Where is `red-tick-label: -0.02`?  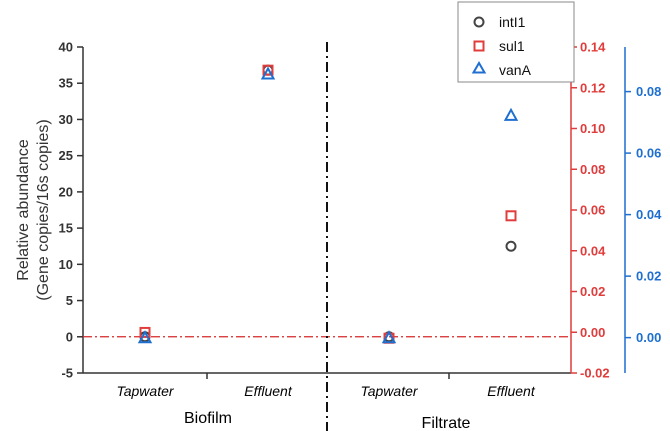
red-tick-label: -0.02 is located at coordinates (595, 373).